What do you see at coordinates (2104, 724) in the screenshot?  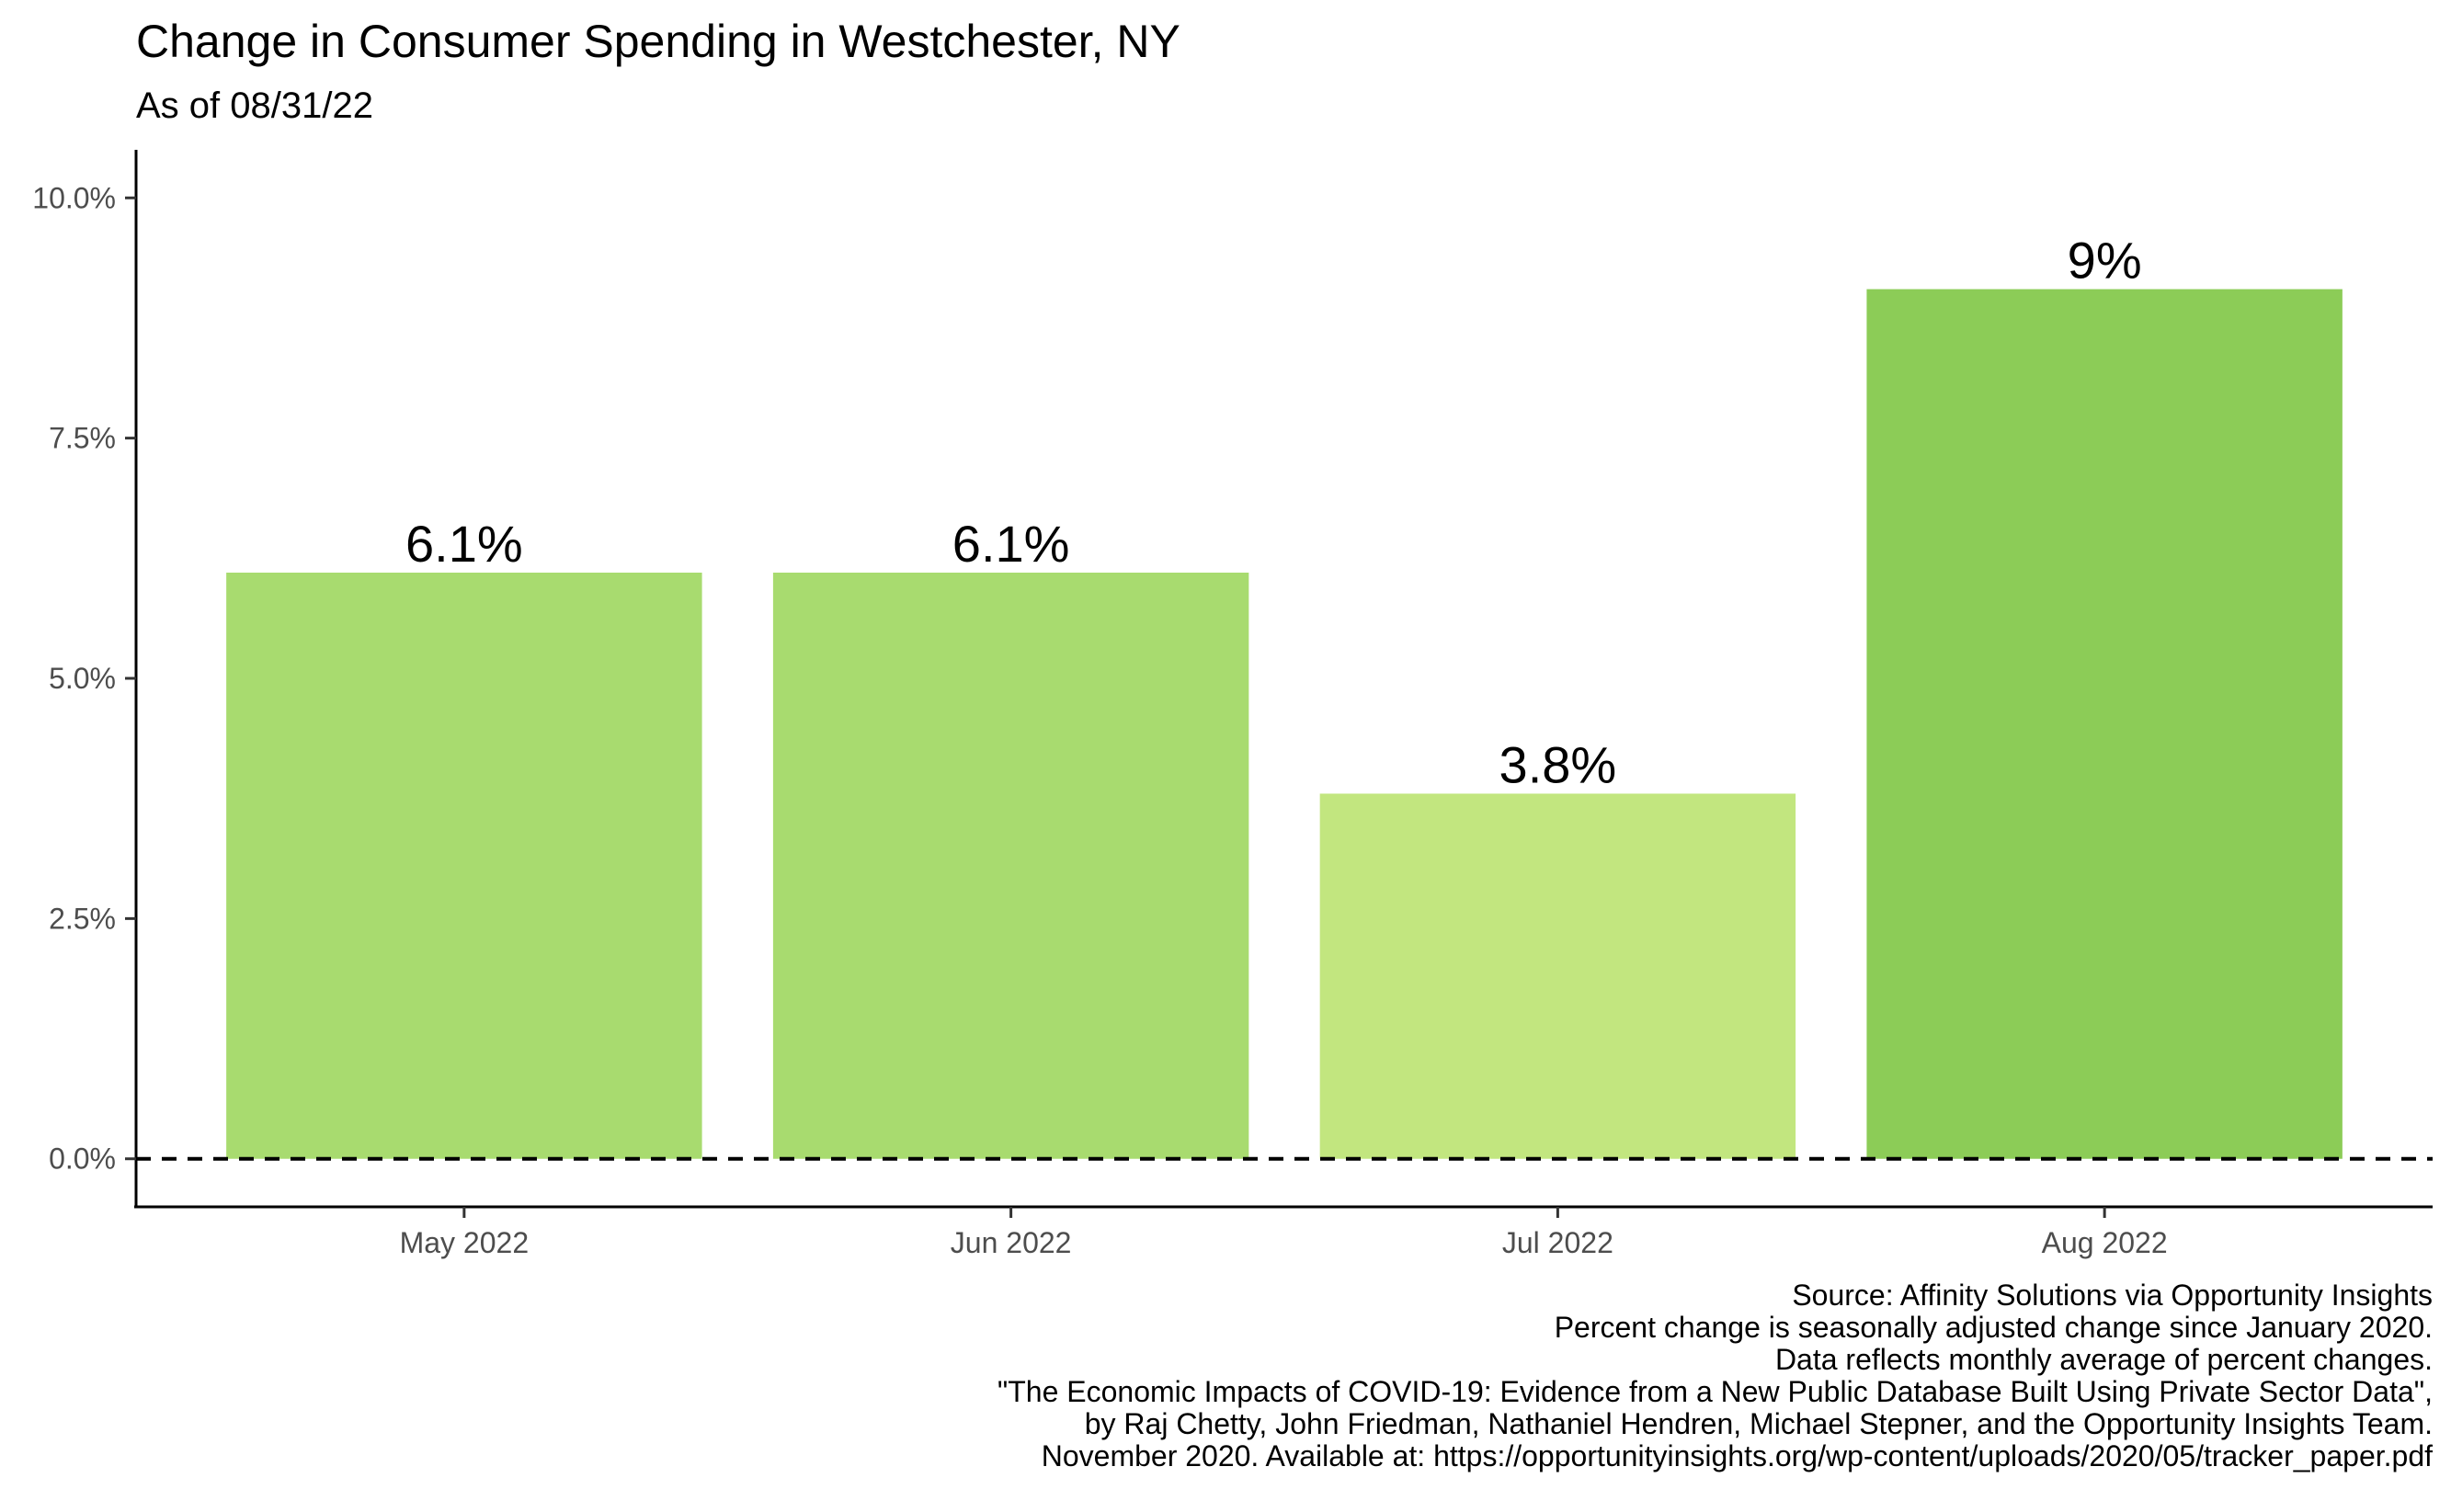 I see `bar-aug-2022` at bounding box center [2104, 724].